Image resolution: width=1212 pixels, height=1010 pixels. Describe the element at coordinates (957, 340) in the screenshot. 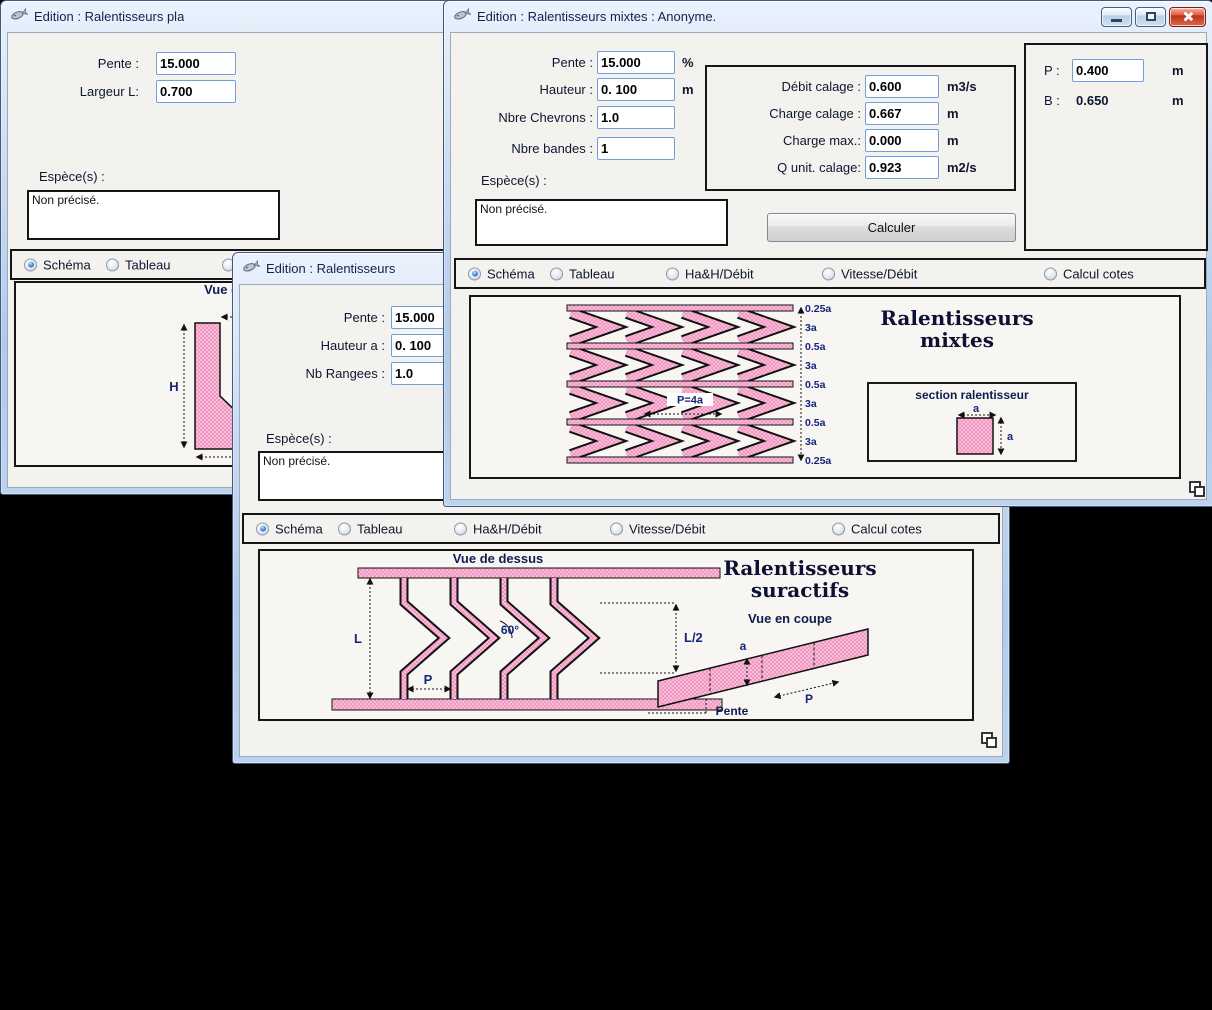

I see `schema-title-line2: mixtes` at that location.